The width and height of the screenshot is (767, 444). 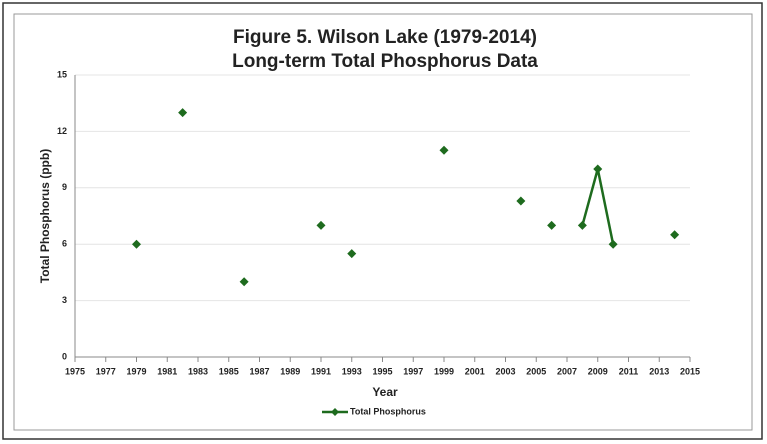 What do you see at coordinates (167, 371) in the screenshot?
I see `x-tick-label: 1981` at bounding box center [167, 371].